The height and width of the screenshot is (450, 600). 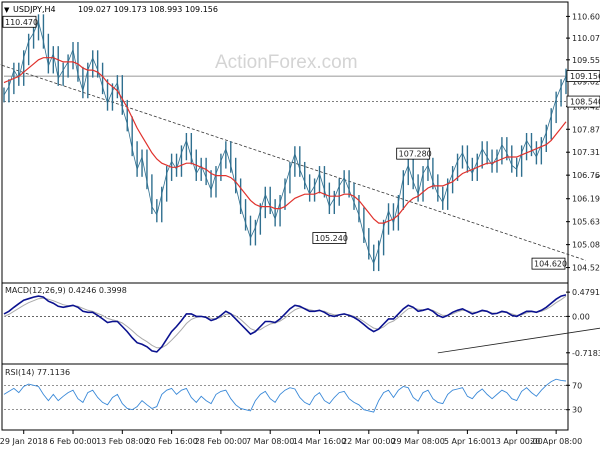 I want to click on time-tick-label: 13 Apr 00:00, so click(x=517, y=441).